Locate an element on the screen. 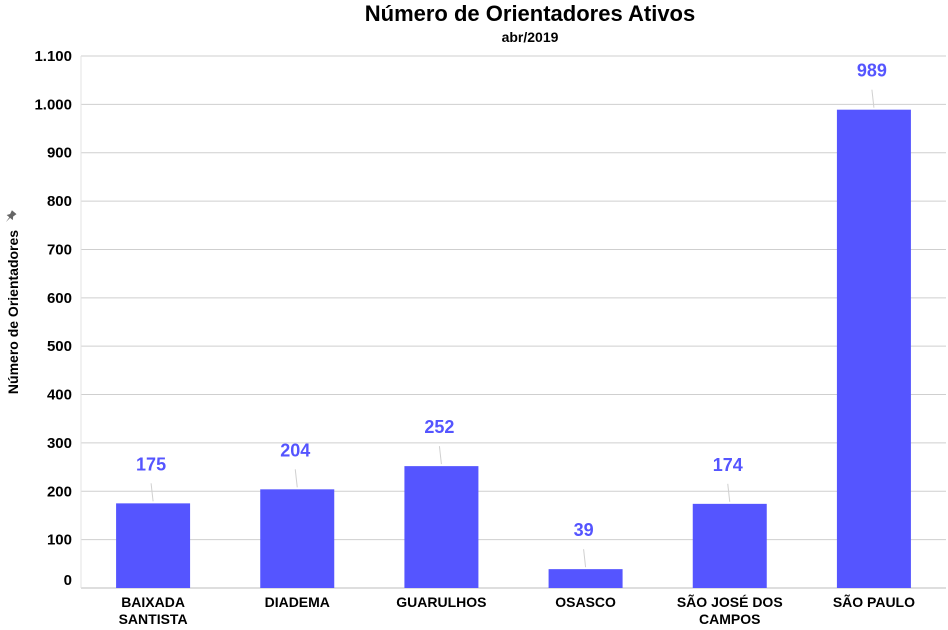  y-tick-label: 500 is located at coordinates (59, 346).